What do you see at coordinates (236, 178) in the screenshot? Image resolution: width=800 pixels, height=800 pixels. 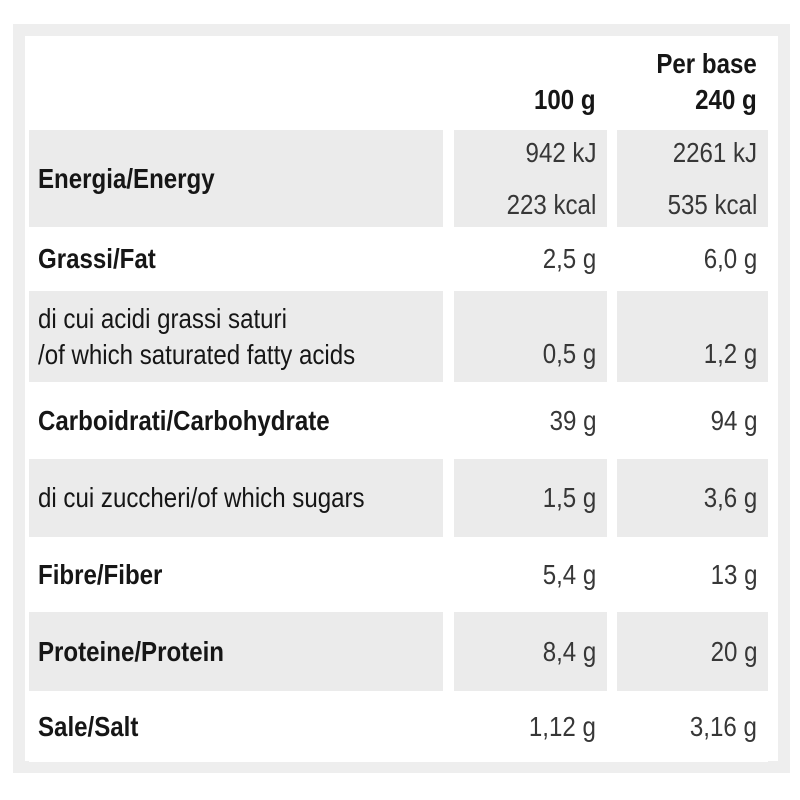 I see `nutrient-label-cell: Energia/Energy` at bounding box center [236, 178].